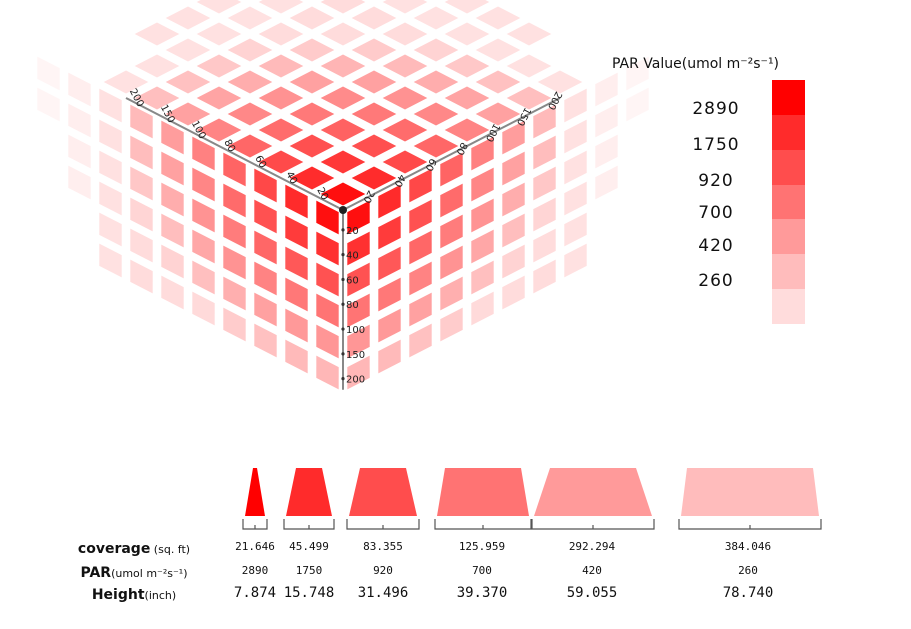 The height and width of the screenshot is (629, 911). Describe the element at coordinates (716, 145) in the screenshot. I see `legend-label-1750: 1750` at that location.